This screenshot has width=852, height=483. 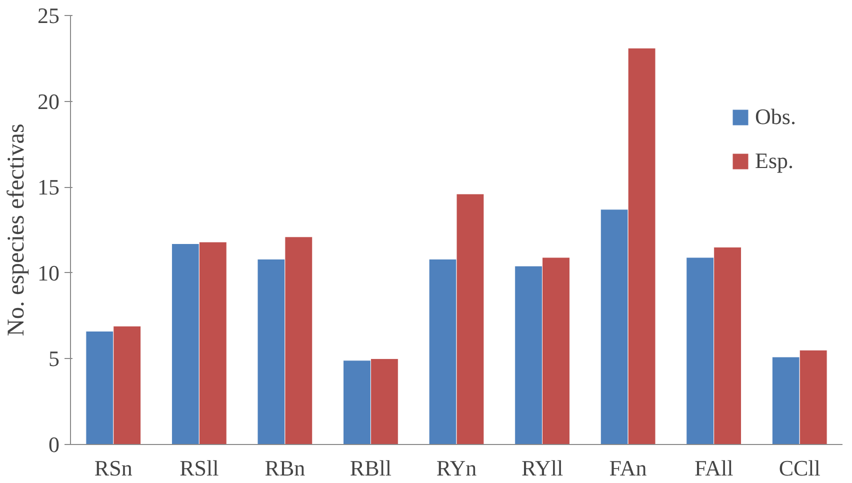 I want to click on x-tick-label: FAll, so click(x=714, y=468).